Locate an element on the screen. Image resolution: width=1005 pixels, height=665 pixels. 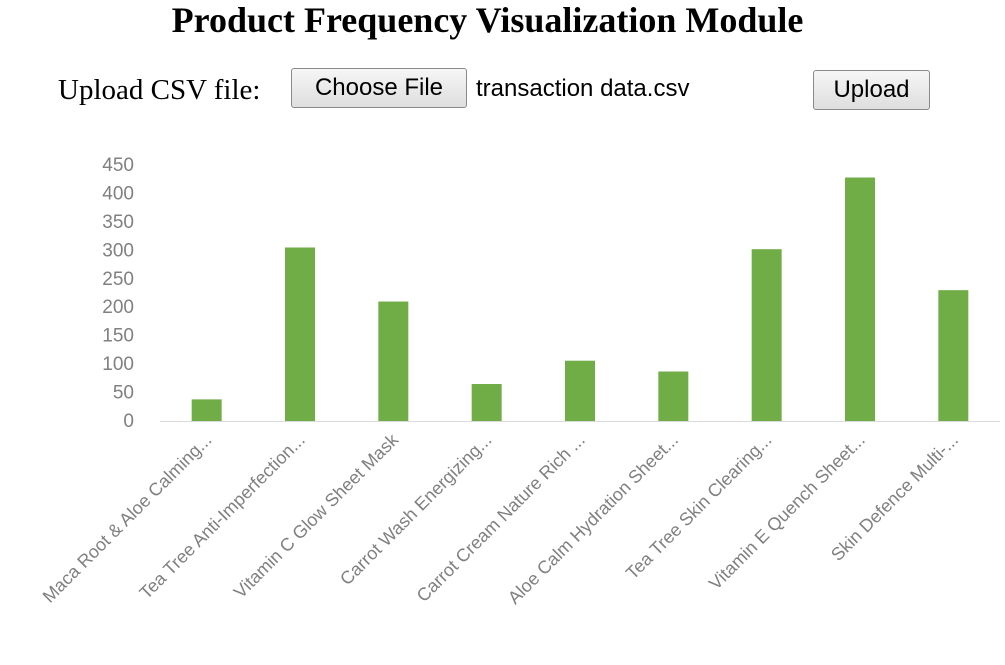
y-tick-label: 450 is located at coordinates (118, 165).